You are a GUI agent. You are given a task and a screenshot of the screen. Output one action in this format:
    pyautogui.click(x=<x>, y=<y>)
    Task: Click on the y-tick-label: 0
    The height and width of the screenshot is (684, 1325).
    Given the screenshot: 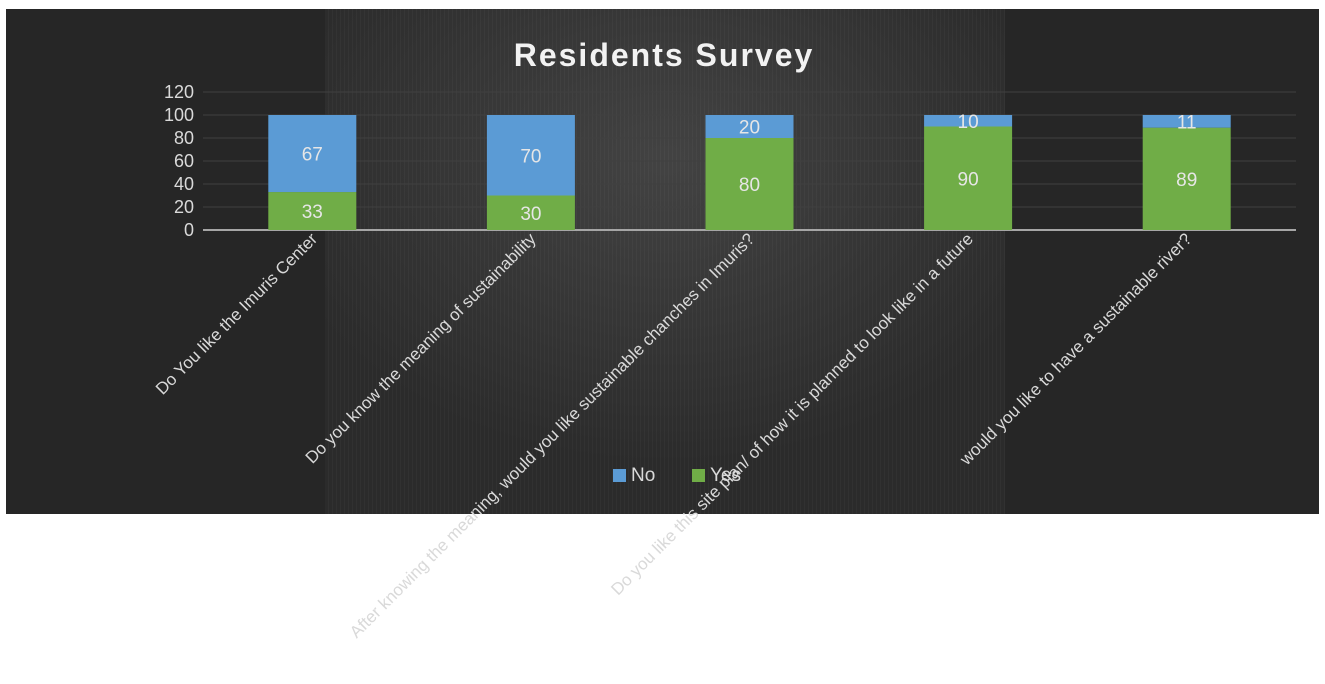 What is the action you would take?
    pyautogui.click(x=189, y=230)
    